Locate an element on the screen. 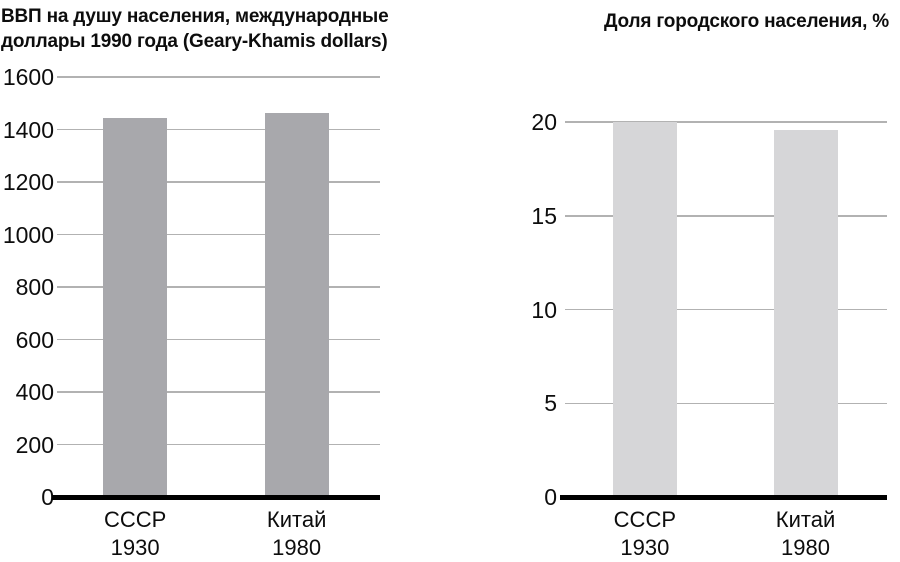 Image resolution: width=900 pixels, height=562 pixels. y-tick-label-600: 600 is located at coordinates (34, 339).